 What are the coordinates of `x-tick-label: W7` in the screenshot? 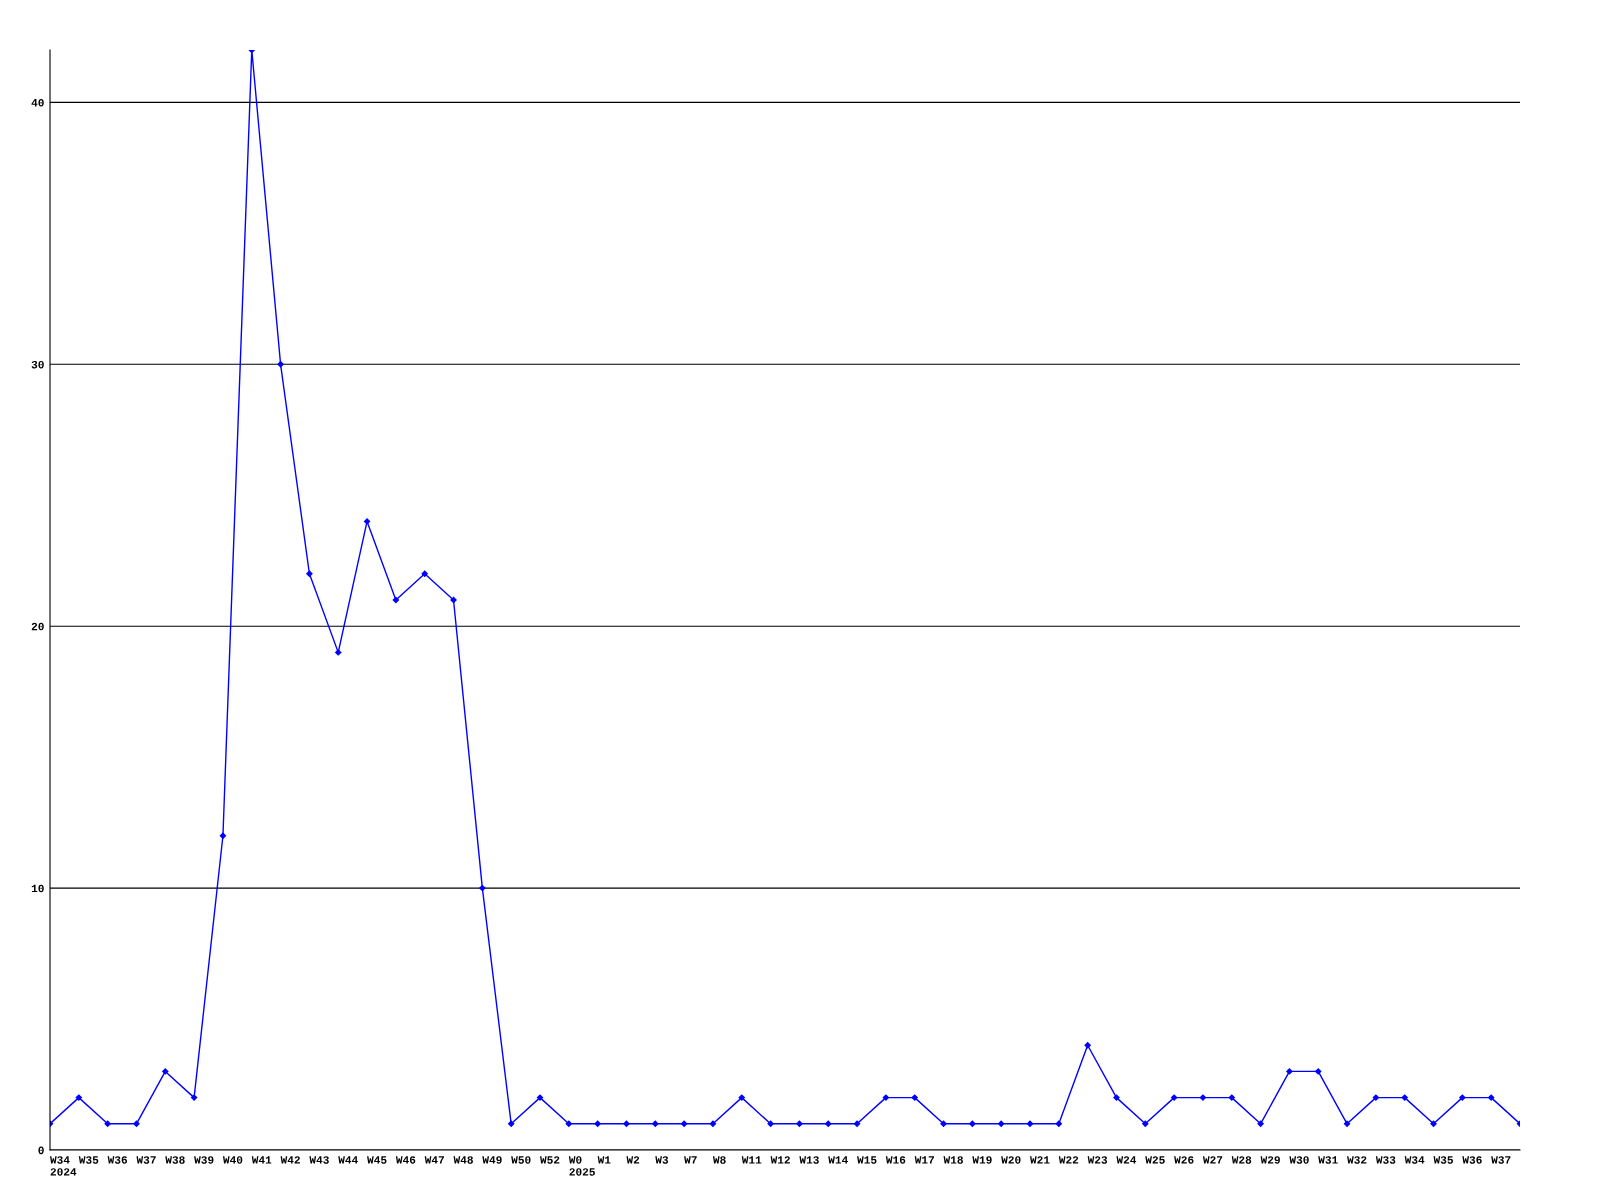 It's located at (690, 1160).